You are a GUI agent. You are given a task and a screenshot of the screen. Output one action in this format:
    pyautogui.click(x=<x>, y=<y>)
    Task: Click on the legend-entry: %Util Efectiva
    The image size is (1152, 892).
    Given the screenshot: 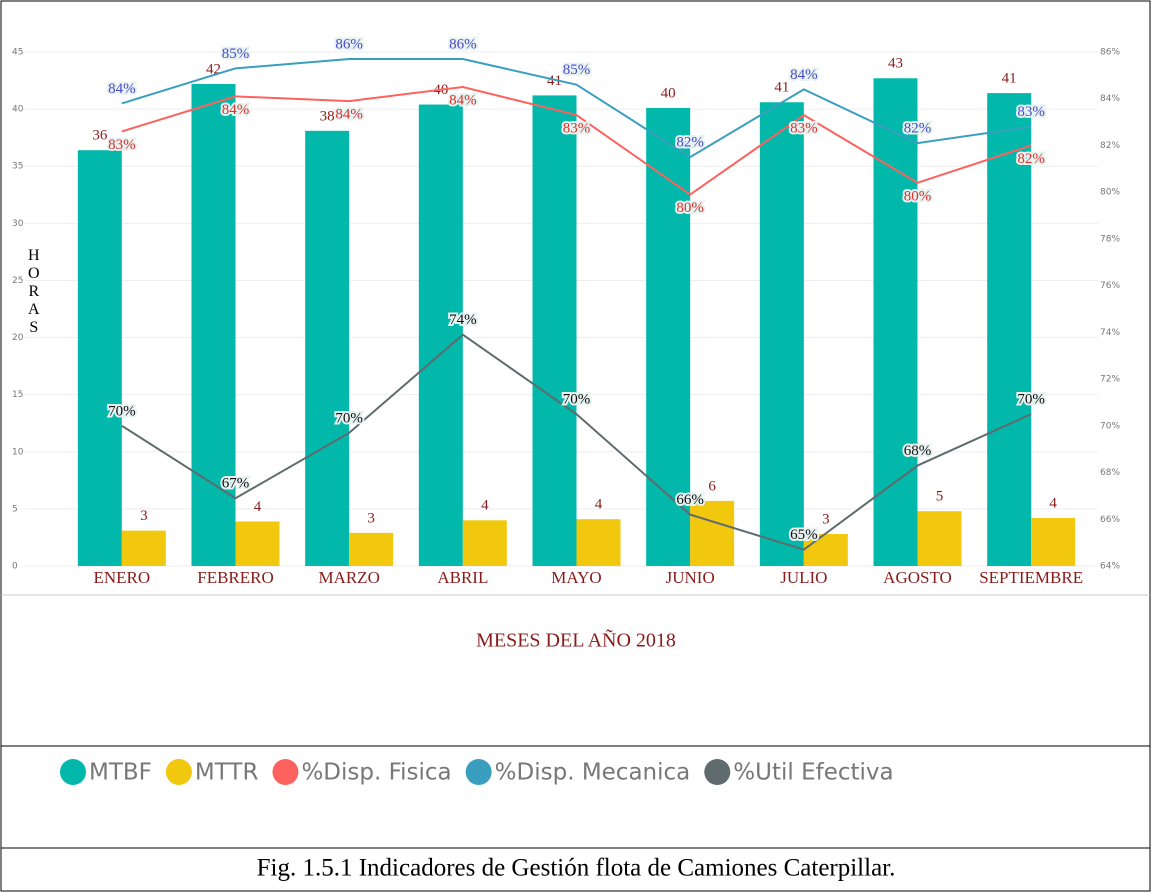 What is the action you would take?
    pyautogui.click(x=813, y=773)
    